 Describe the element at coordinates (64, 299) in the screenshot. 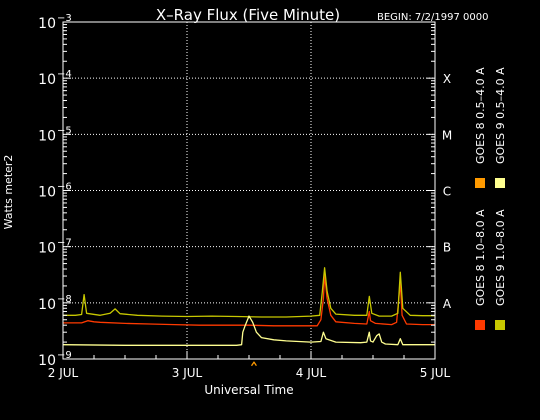

I see `y-tick-exponent: −8` at that location.